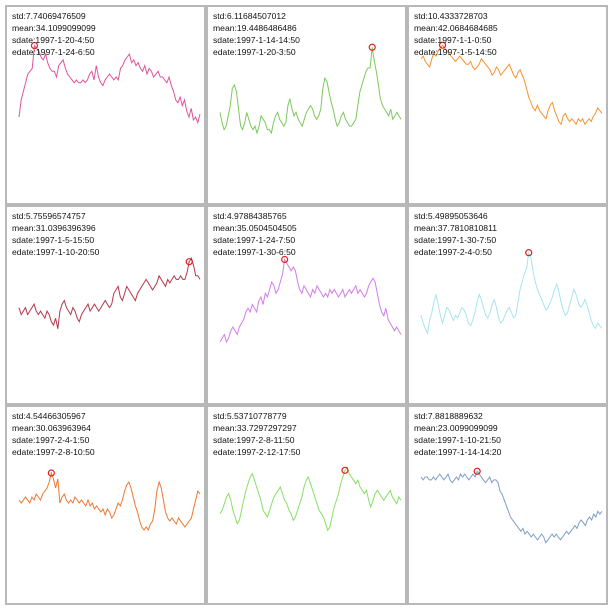  Describe the element at coordinates (457, 440) in the screenshot. I see `stat-sdate: sdate:1997-1-10-21:50` at that location.